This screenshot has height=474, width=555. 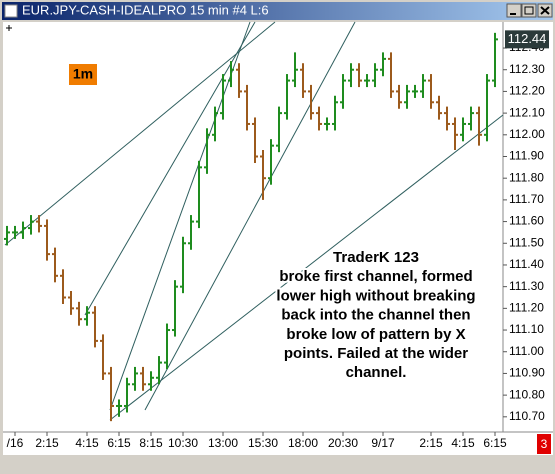 What do you see at coordinates (375, 276) in the screenshot?
I see `annotation-line: broke first channel, formed` at bounding box center [375, 276].